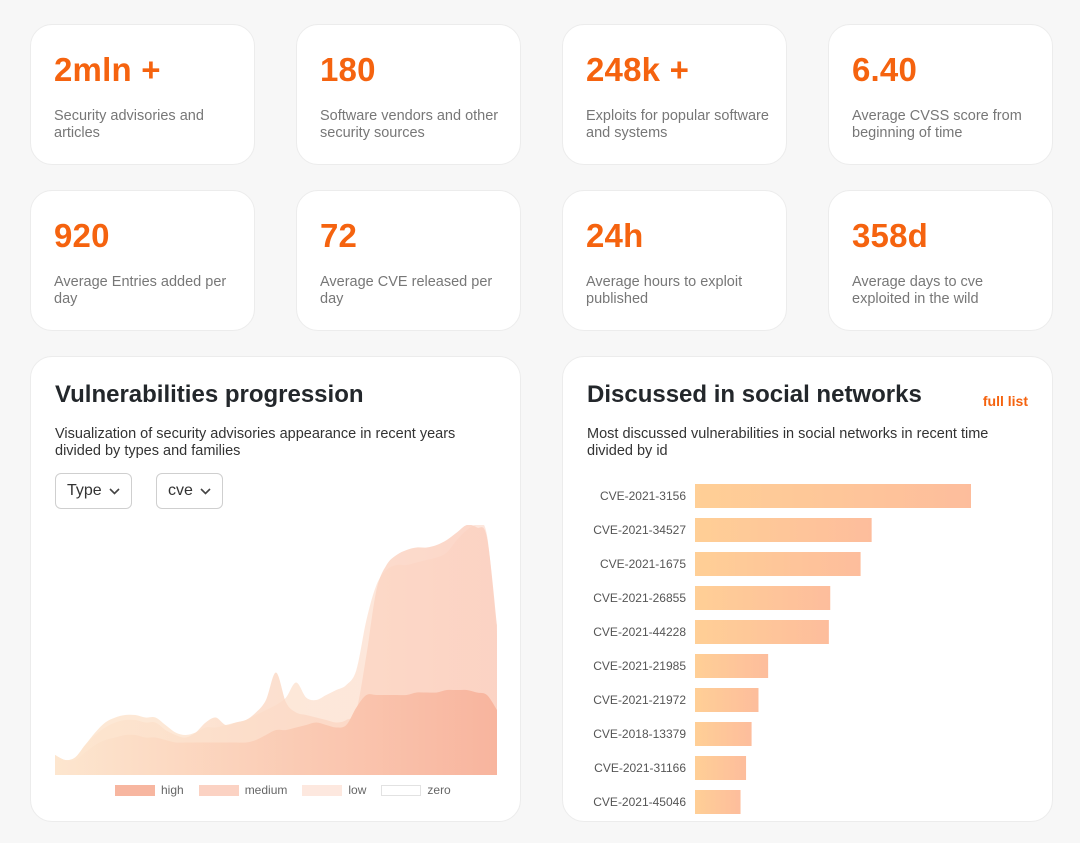 This screenshot has width=1080, height=843. I want to click on stat-label: Average hours to exploit published, so click(664, 290).